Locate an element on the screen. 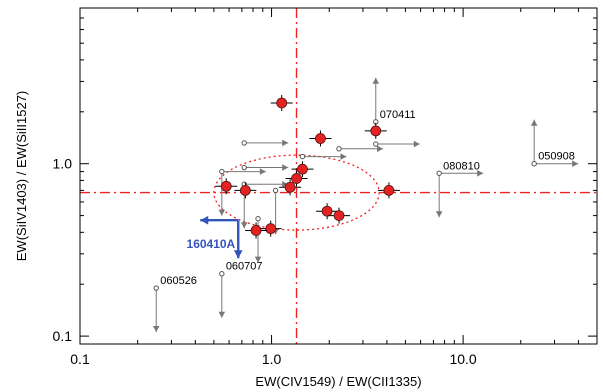  points-layer is located at coordinates (307, 166).